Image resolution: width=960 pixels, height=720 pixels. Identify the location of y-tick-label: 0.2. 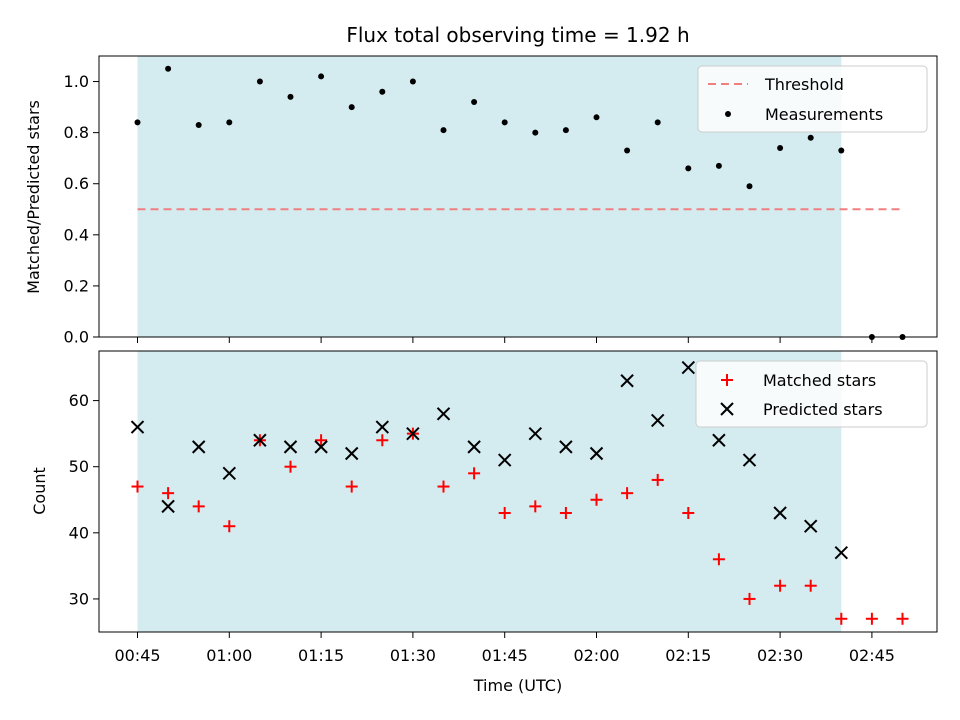
(76, 285).